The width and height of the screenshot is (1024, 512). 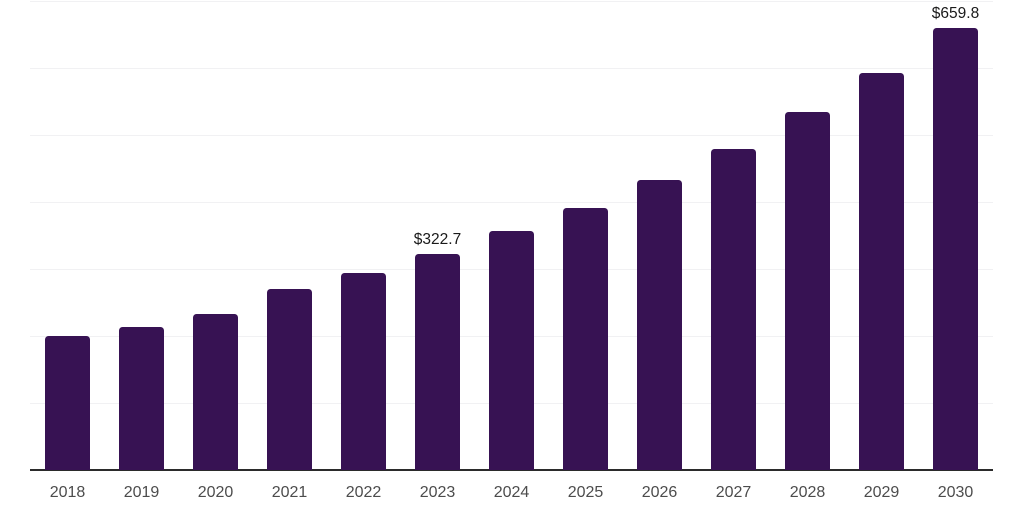 I want to click on bar-2022, so click(x=363, y=371).